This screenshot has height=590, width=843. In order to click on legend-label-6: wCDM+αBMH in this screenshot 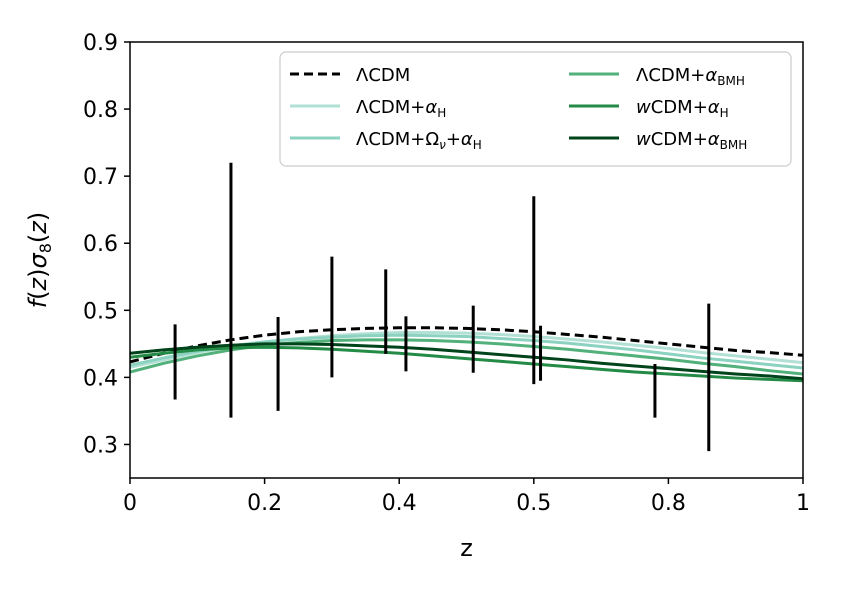, I will do `click(691, 140)`.